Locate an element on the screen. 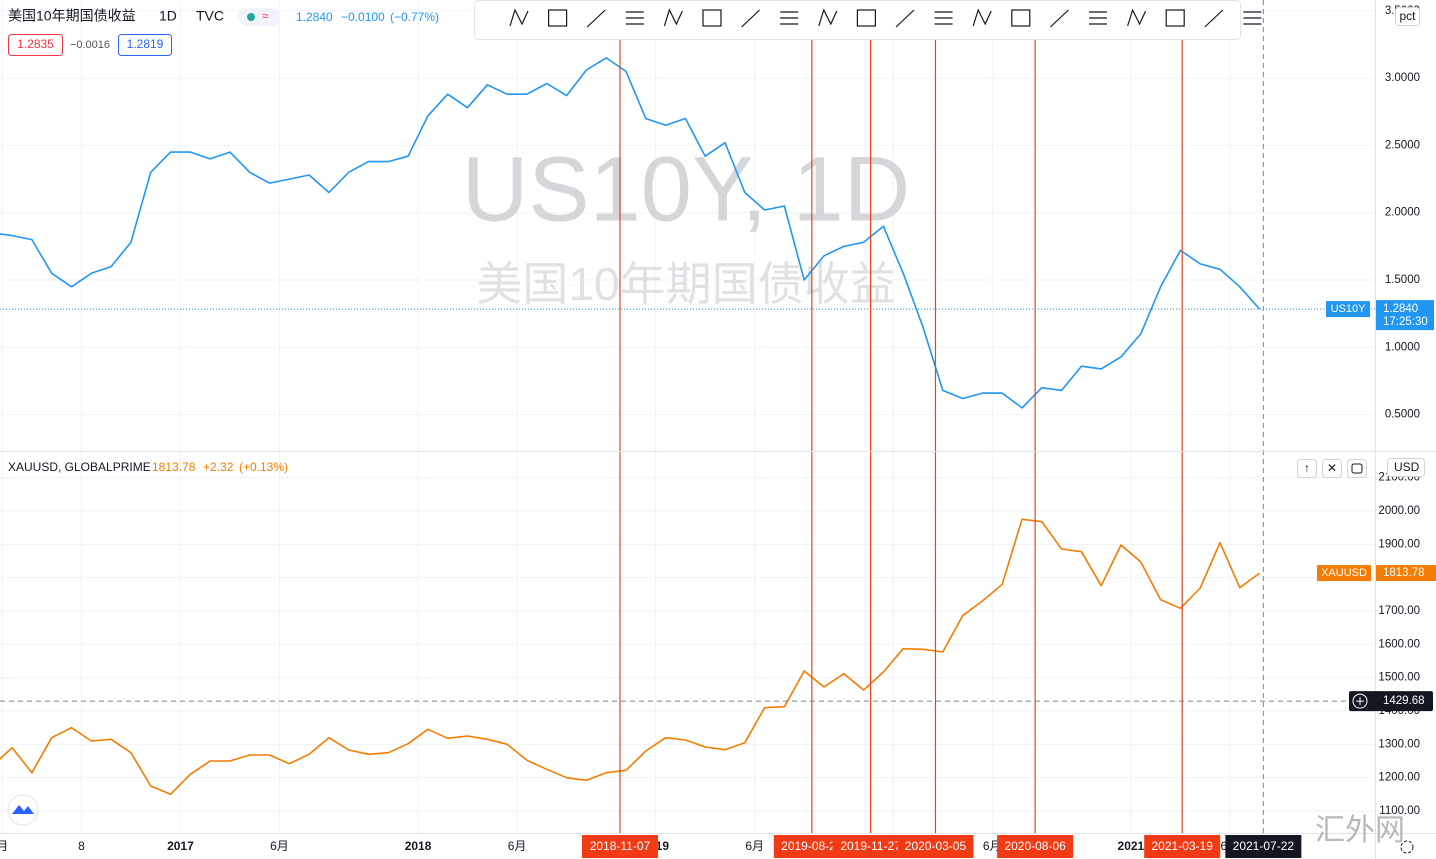 Image resolution: width=1436 pixels, height=859 pixels. watermark-name: 美国10年期国债收益 is located at coordinates (685, 284).